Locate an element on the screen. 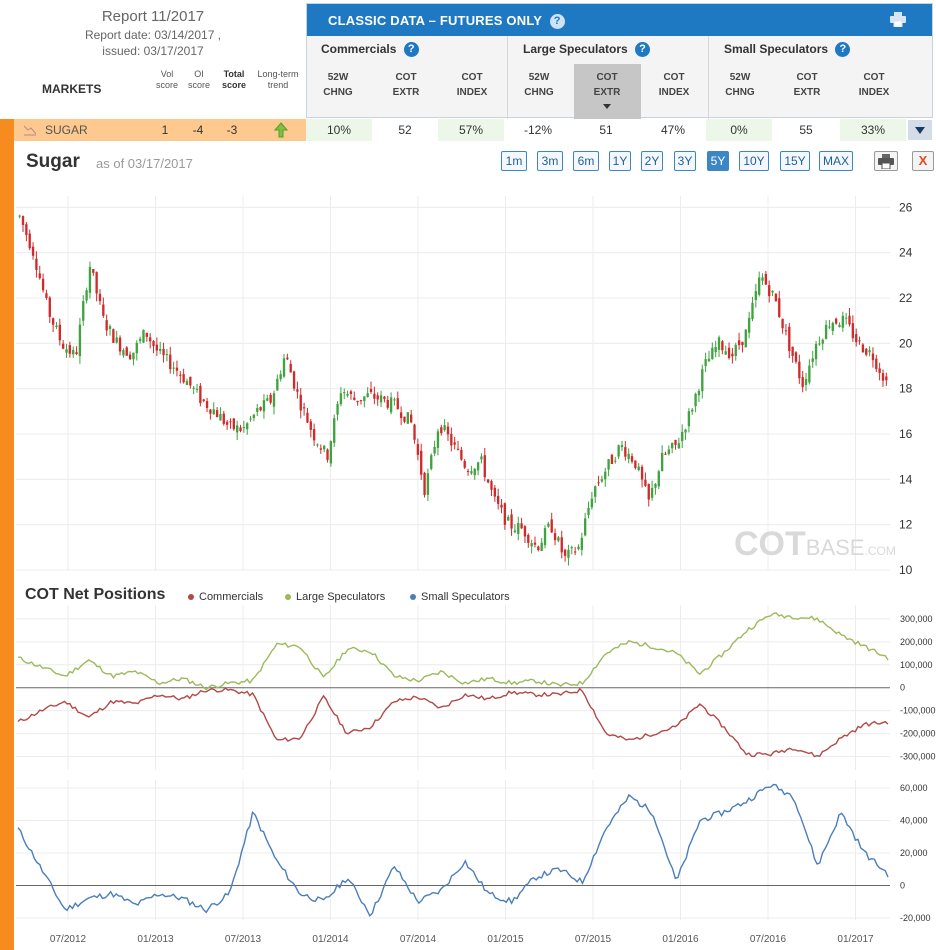 The image size is (936, 950). market-name: SUGAR is located at coordinates (66, 130).